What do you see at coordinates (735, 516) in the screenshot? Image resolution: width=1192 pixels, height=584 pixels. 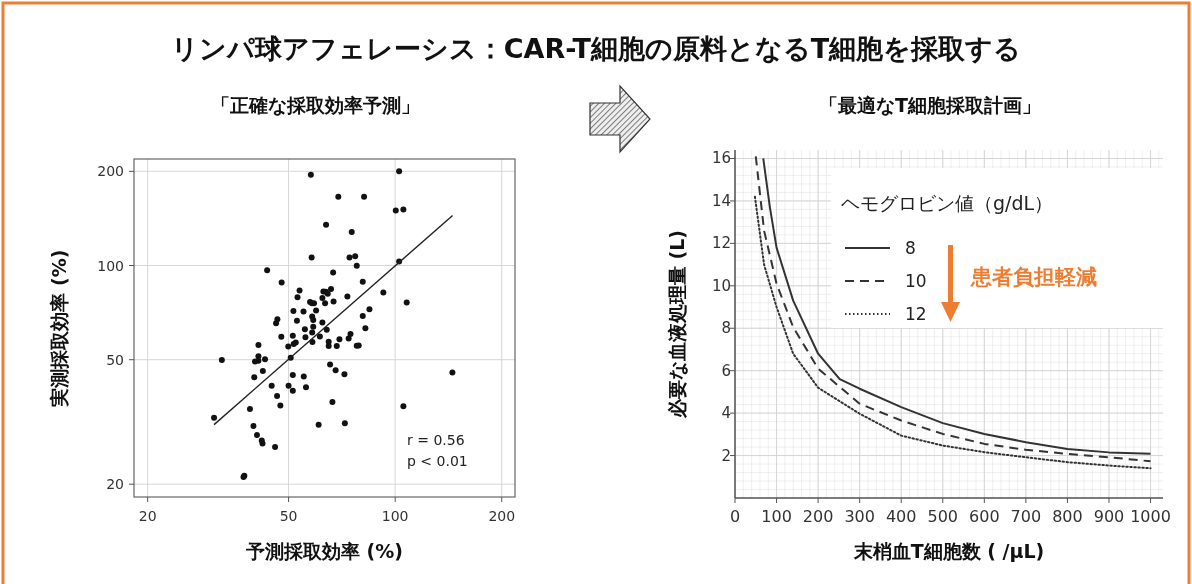 I see `x-tick-label: 0` at bounding box center [735, 516].